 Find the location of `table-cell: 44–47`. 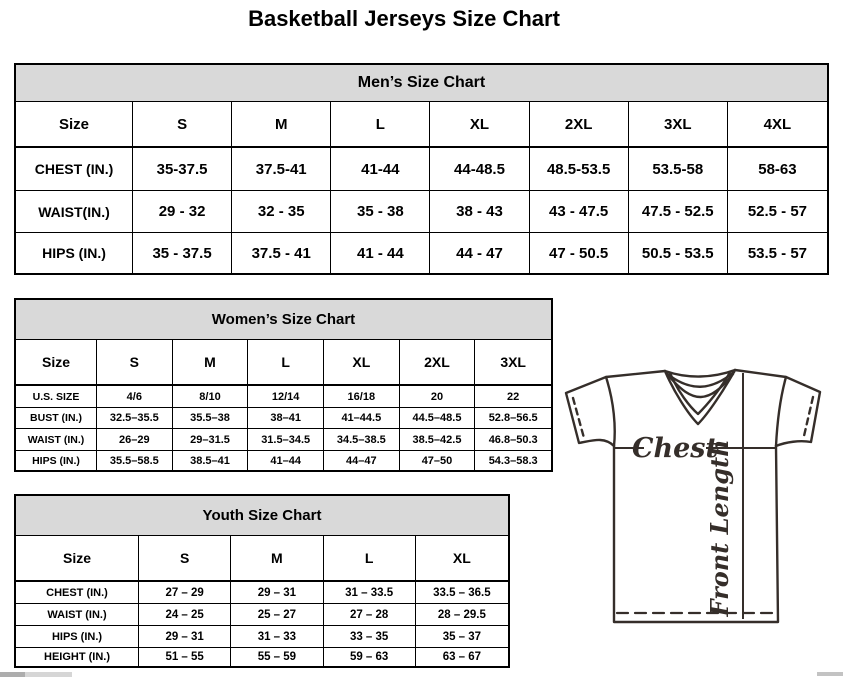

table-cell: 44–47 is located at coordinates (362, 460).